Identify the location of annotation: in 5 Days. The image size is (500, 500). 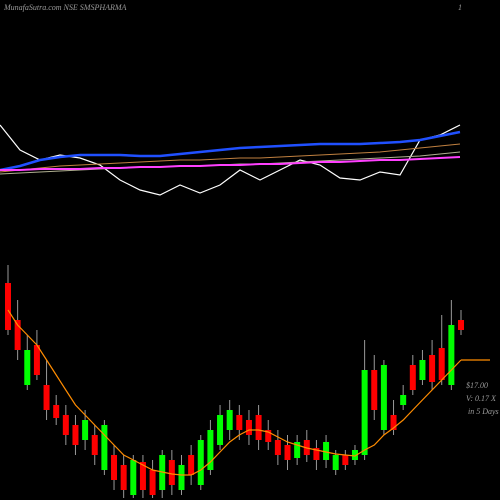
(483, 411).